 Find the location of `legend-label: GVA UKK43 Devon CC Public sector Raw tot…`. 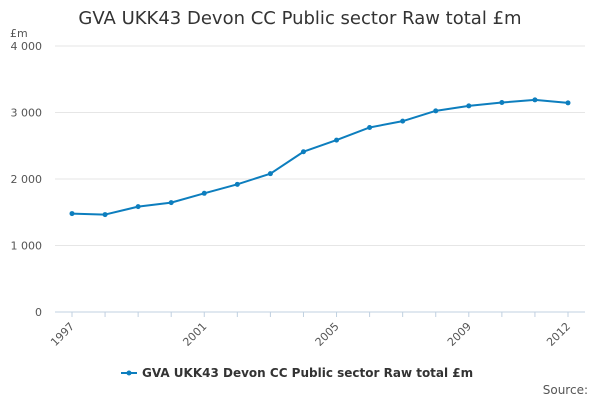

legend-label: GVA UKK43 Devon CC Public sector Raw tot… is located at coordinates (307, 373).